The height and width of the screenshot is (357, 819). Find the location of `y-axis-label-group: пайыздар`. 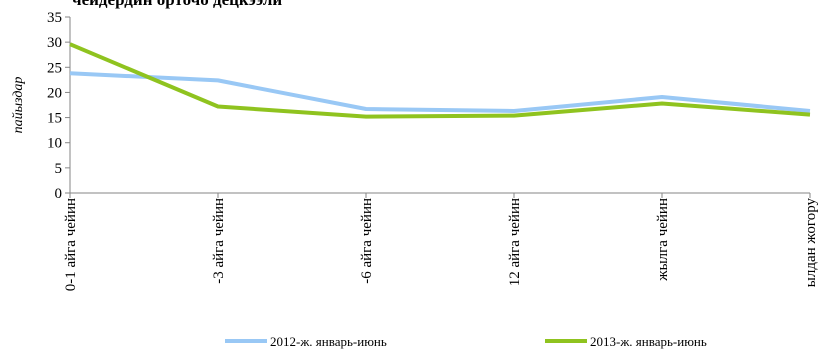

y-axis-label-group: пайыздар is located at coordinates (18, 105).